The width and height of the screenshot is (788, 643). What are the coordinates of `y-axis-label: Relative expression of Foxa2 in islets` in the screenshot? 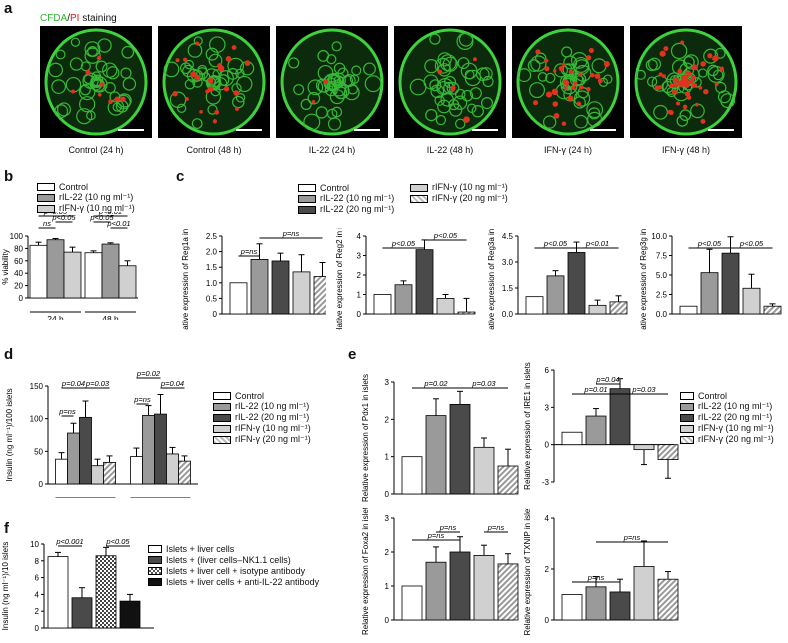 It's located at (365, 571).